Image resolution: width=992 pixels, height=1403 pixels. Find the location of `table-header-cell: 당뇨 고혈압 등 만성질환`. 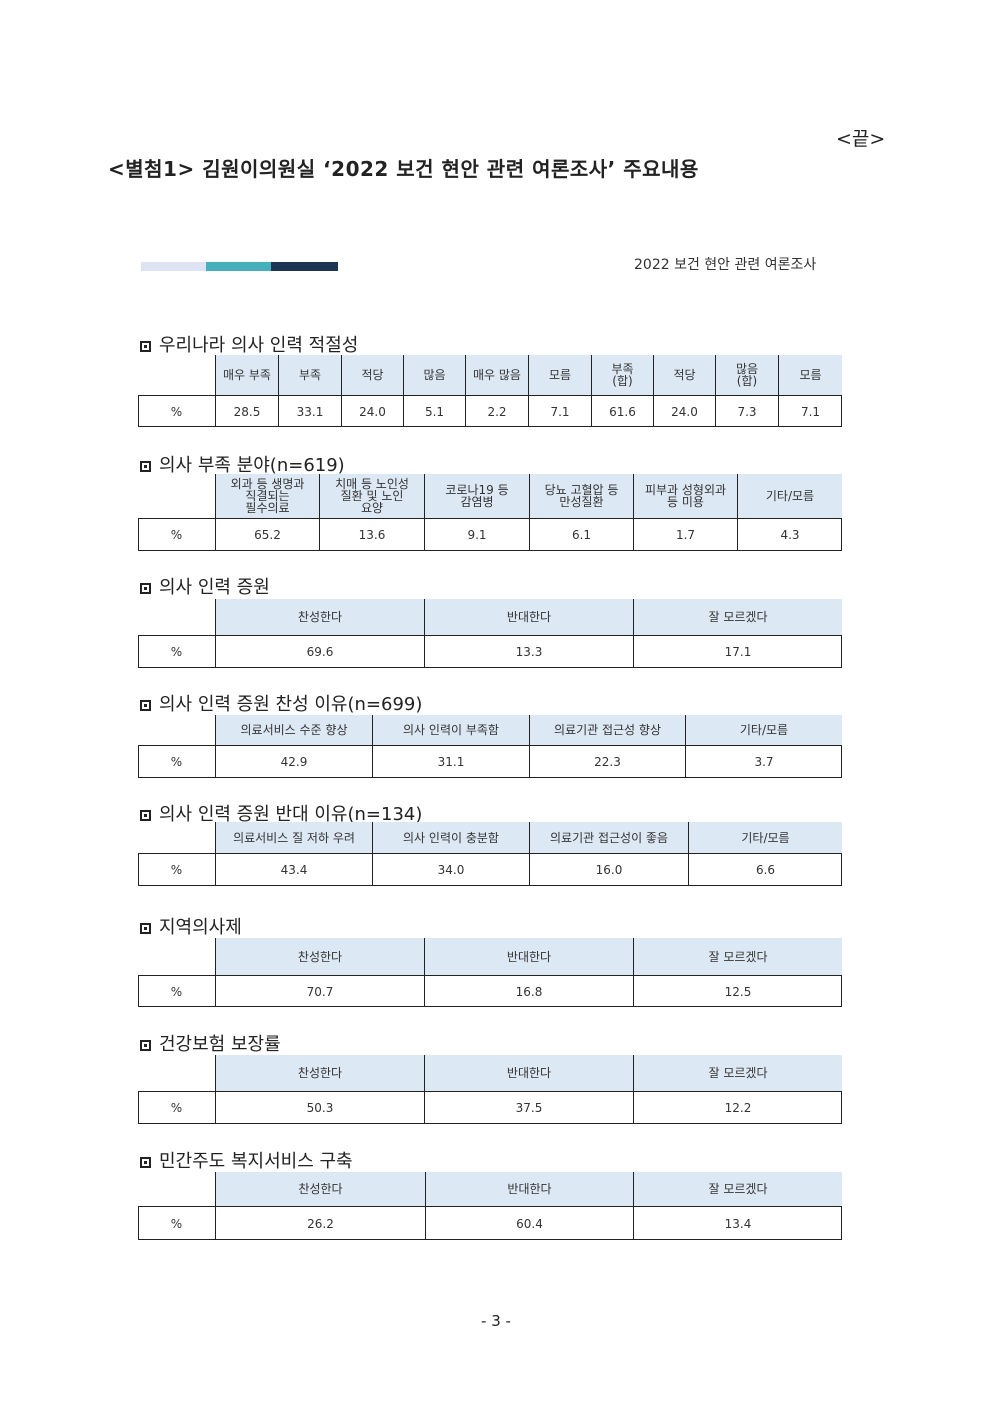

table-header-cell: 당뇨 고혈압 등 만성질환 is located at coordinates (582, 496).